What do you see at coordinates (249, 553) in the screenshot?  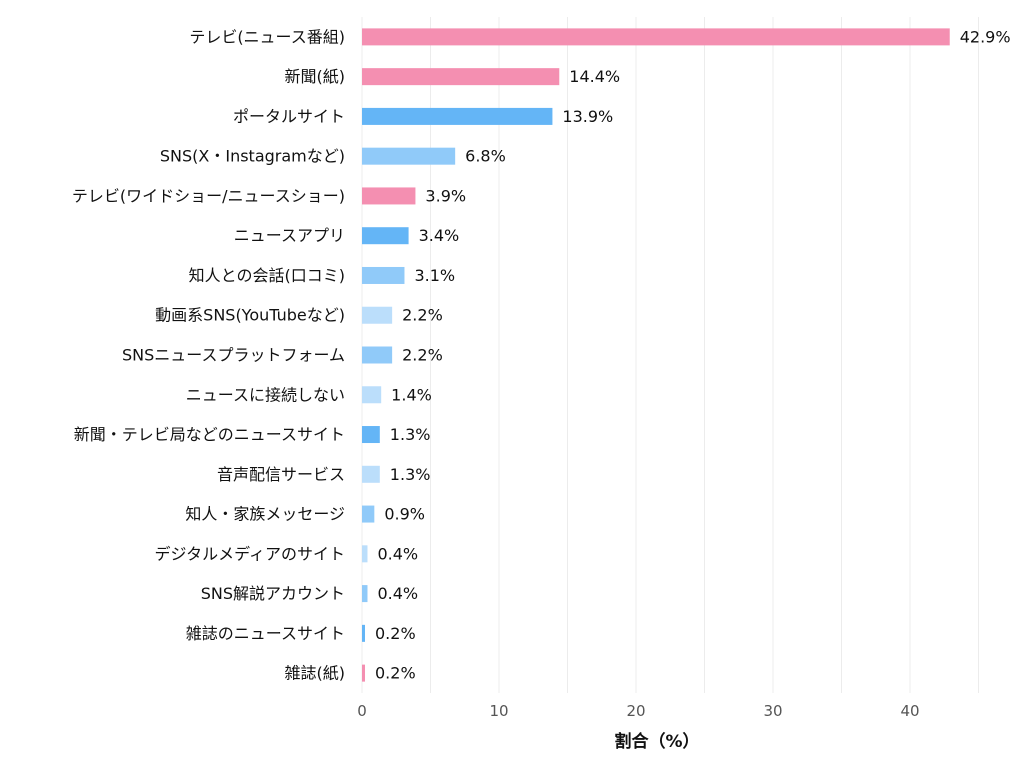 I see `category-label: デジタルメディアのサイト` at bounding box center [249, 553].